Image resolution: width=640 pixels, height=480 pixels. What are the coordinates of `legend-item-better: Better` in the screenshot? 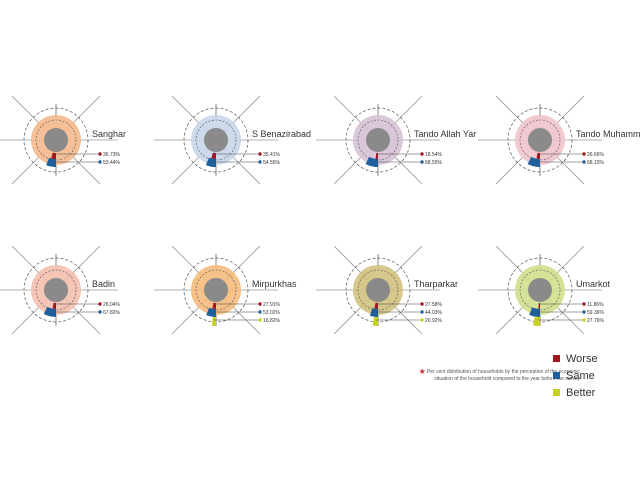 It's located at (575, 392).